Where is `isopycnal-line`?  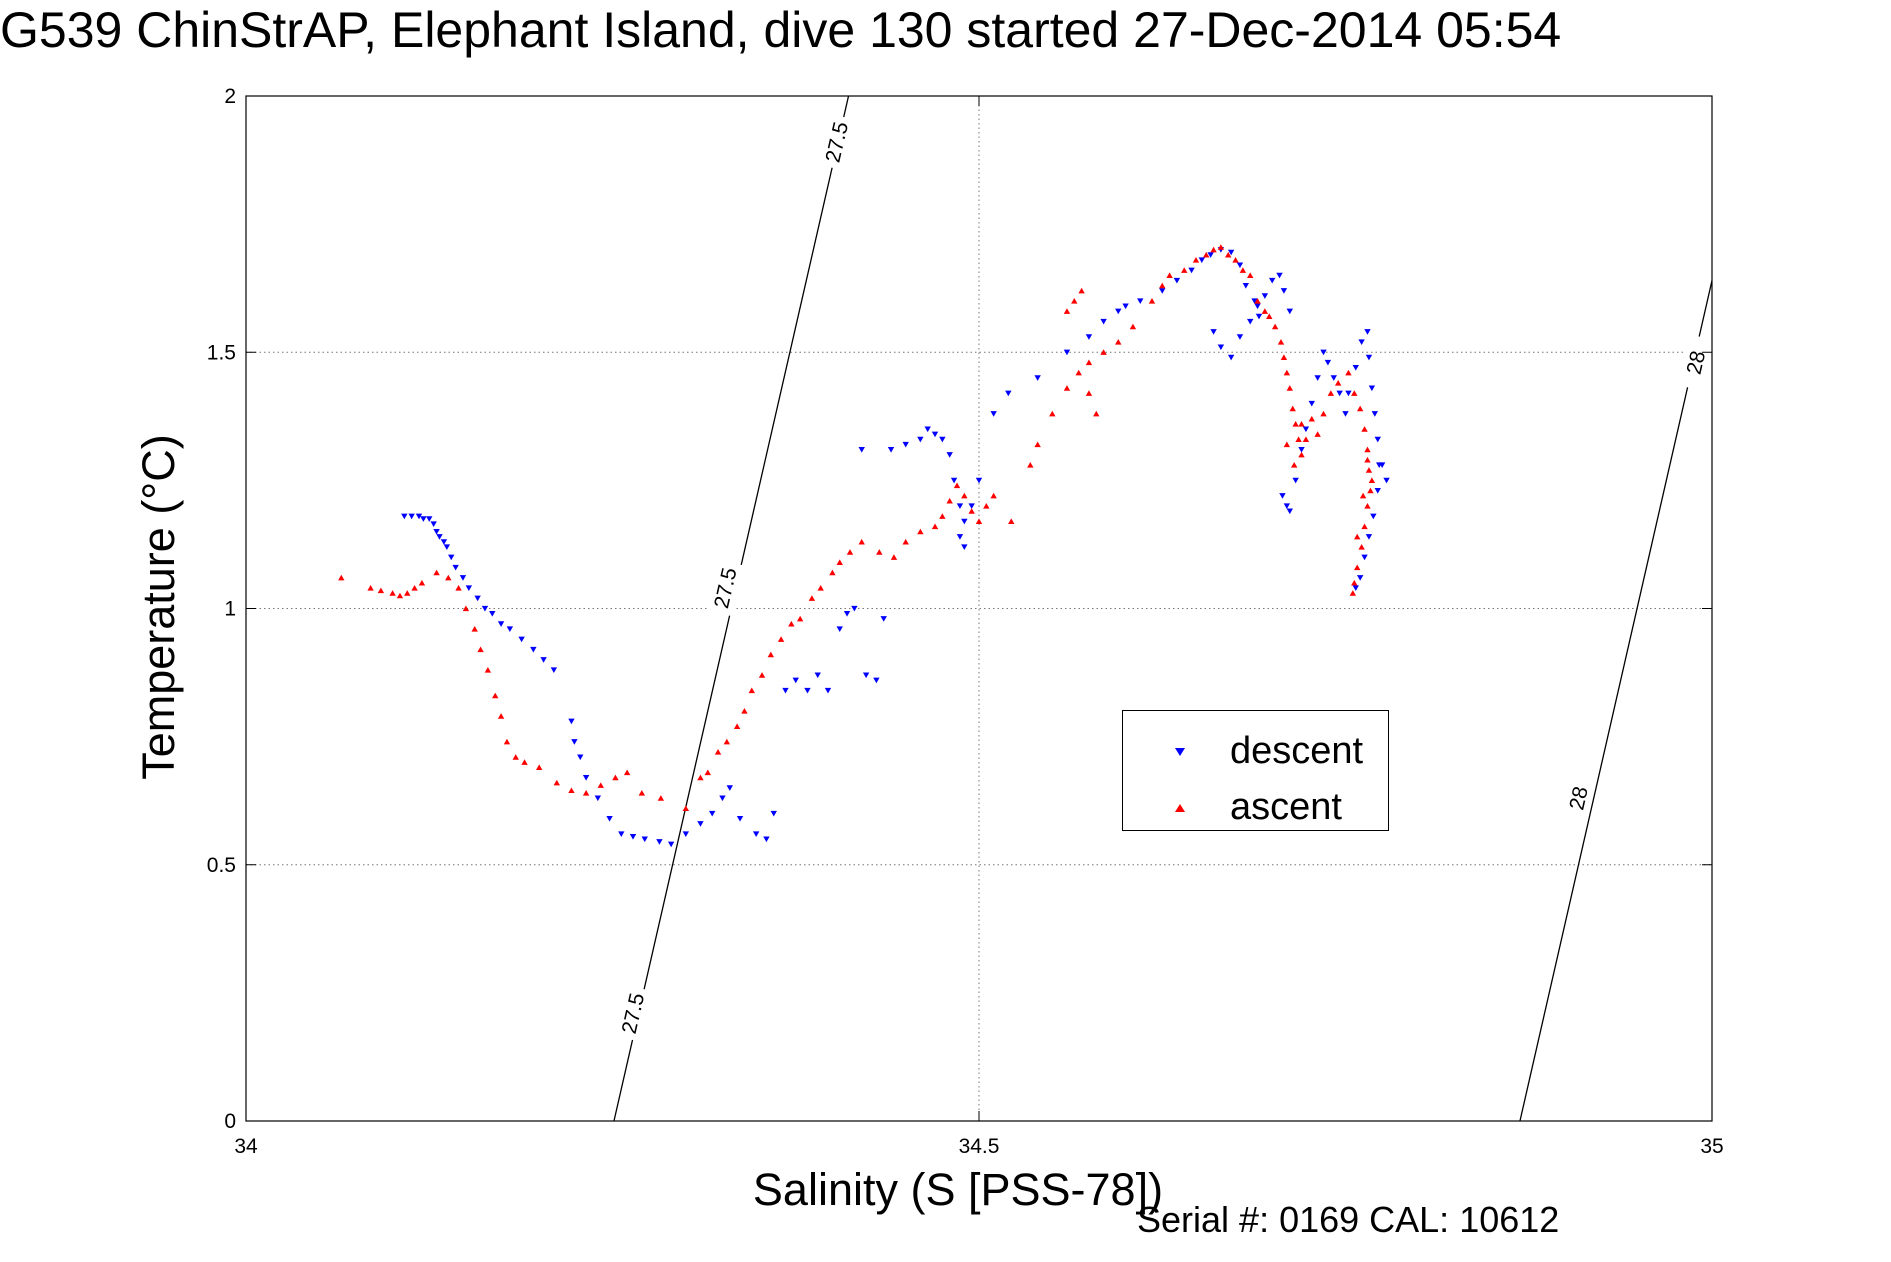
isopycnal-line is located at coordinates (1616, 701).